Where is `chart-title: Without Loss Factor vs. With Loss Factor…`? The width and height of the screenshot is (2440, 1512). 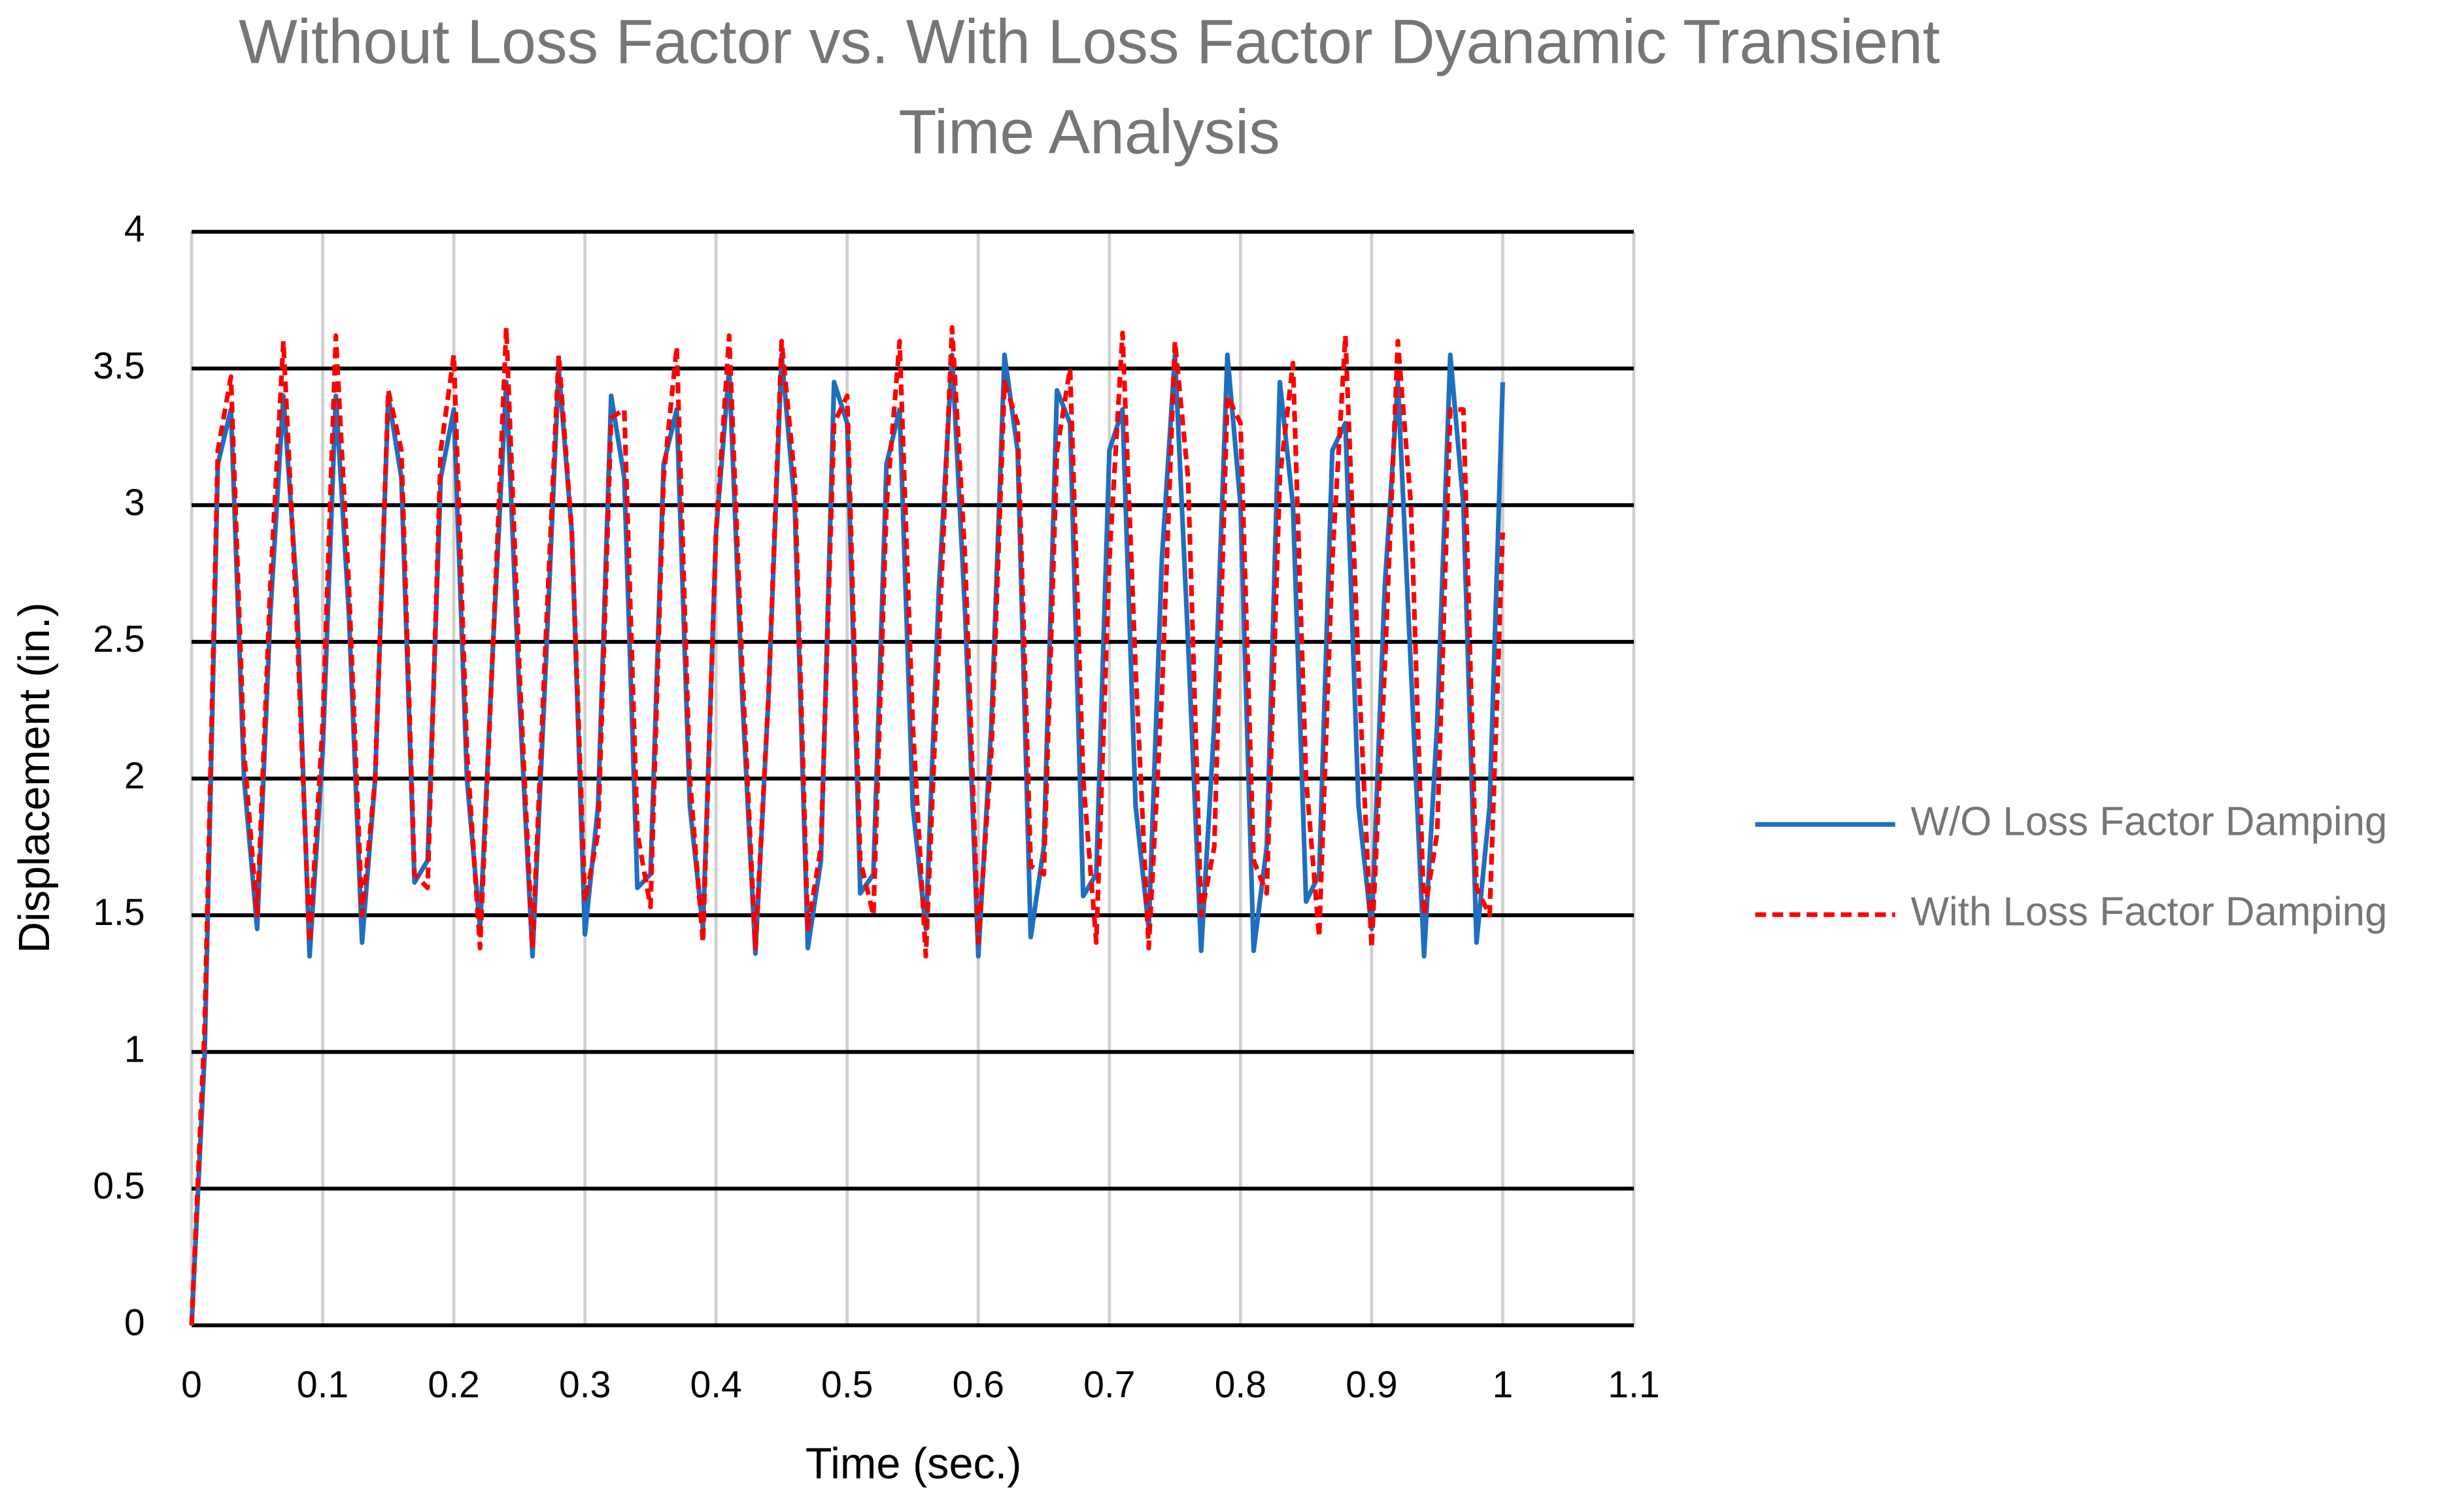
chart-title: Without Loss Factor vs. With Loss Factor… is located at coordinates (1089, 42).